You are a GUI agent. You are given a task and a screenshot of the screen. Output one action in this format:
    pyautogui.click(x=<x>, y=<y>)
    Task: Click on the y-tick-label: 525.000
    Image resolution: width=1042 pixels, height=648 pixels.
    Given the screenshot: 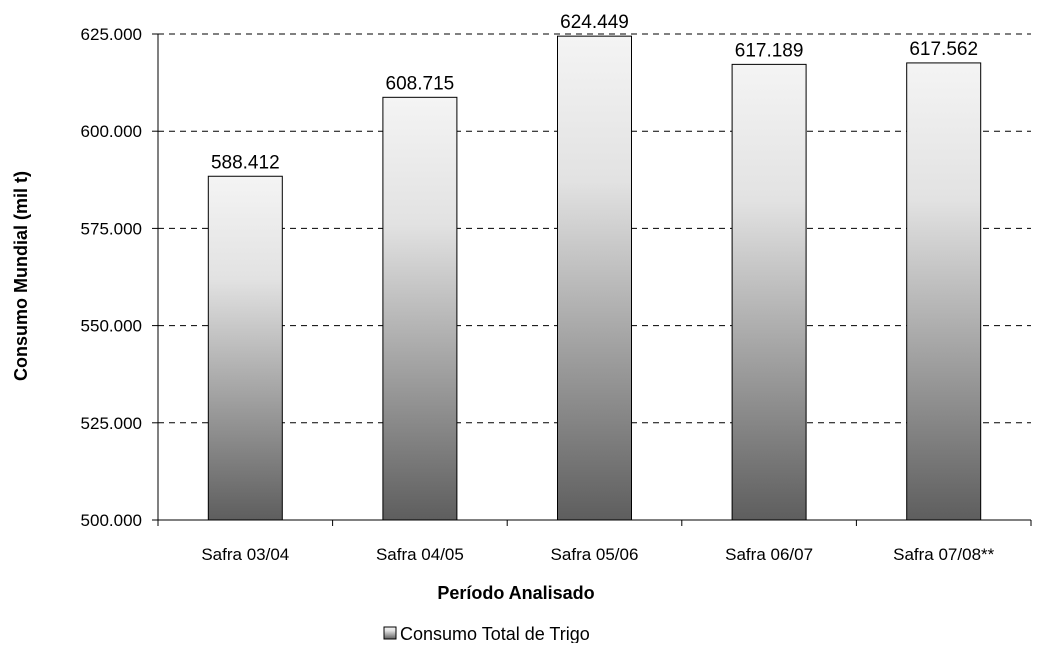 What is the action you would take?
    pyautogui.click(x=111, y=423)
    